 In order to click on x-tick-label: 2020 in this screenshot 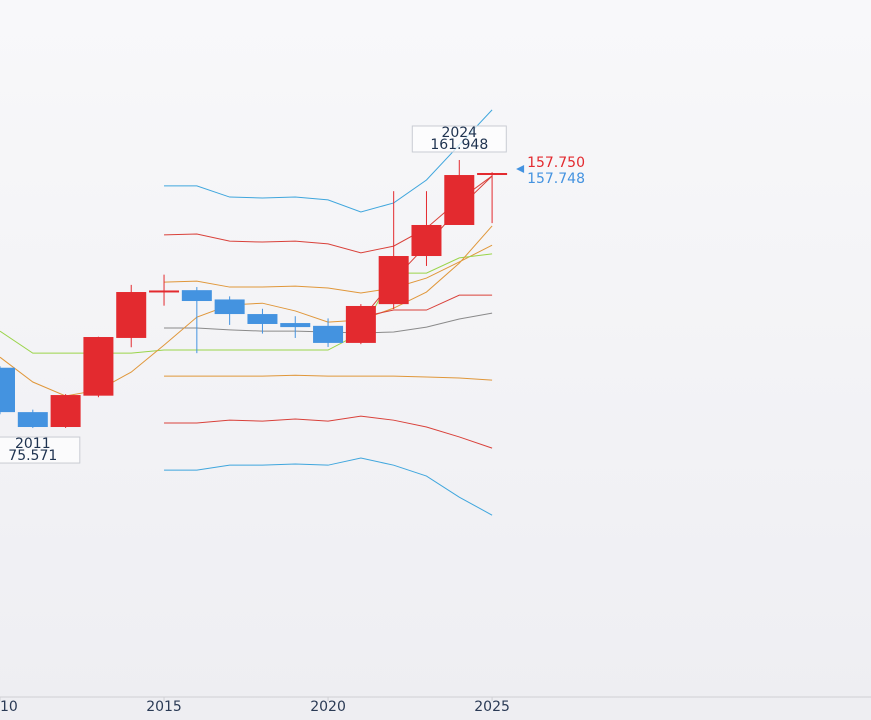, I will do `click(328, 707)`.